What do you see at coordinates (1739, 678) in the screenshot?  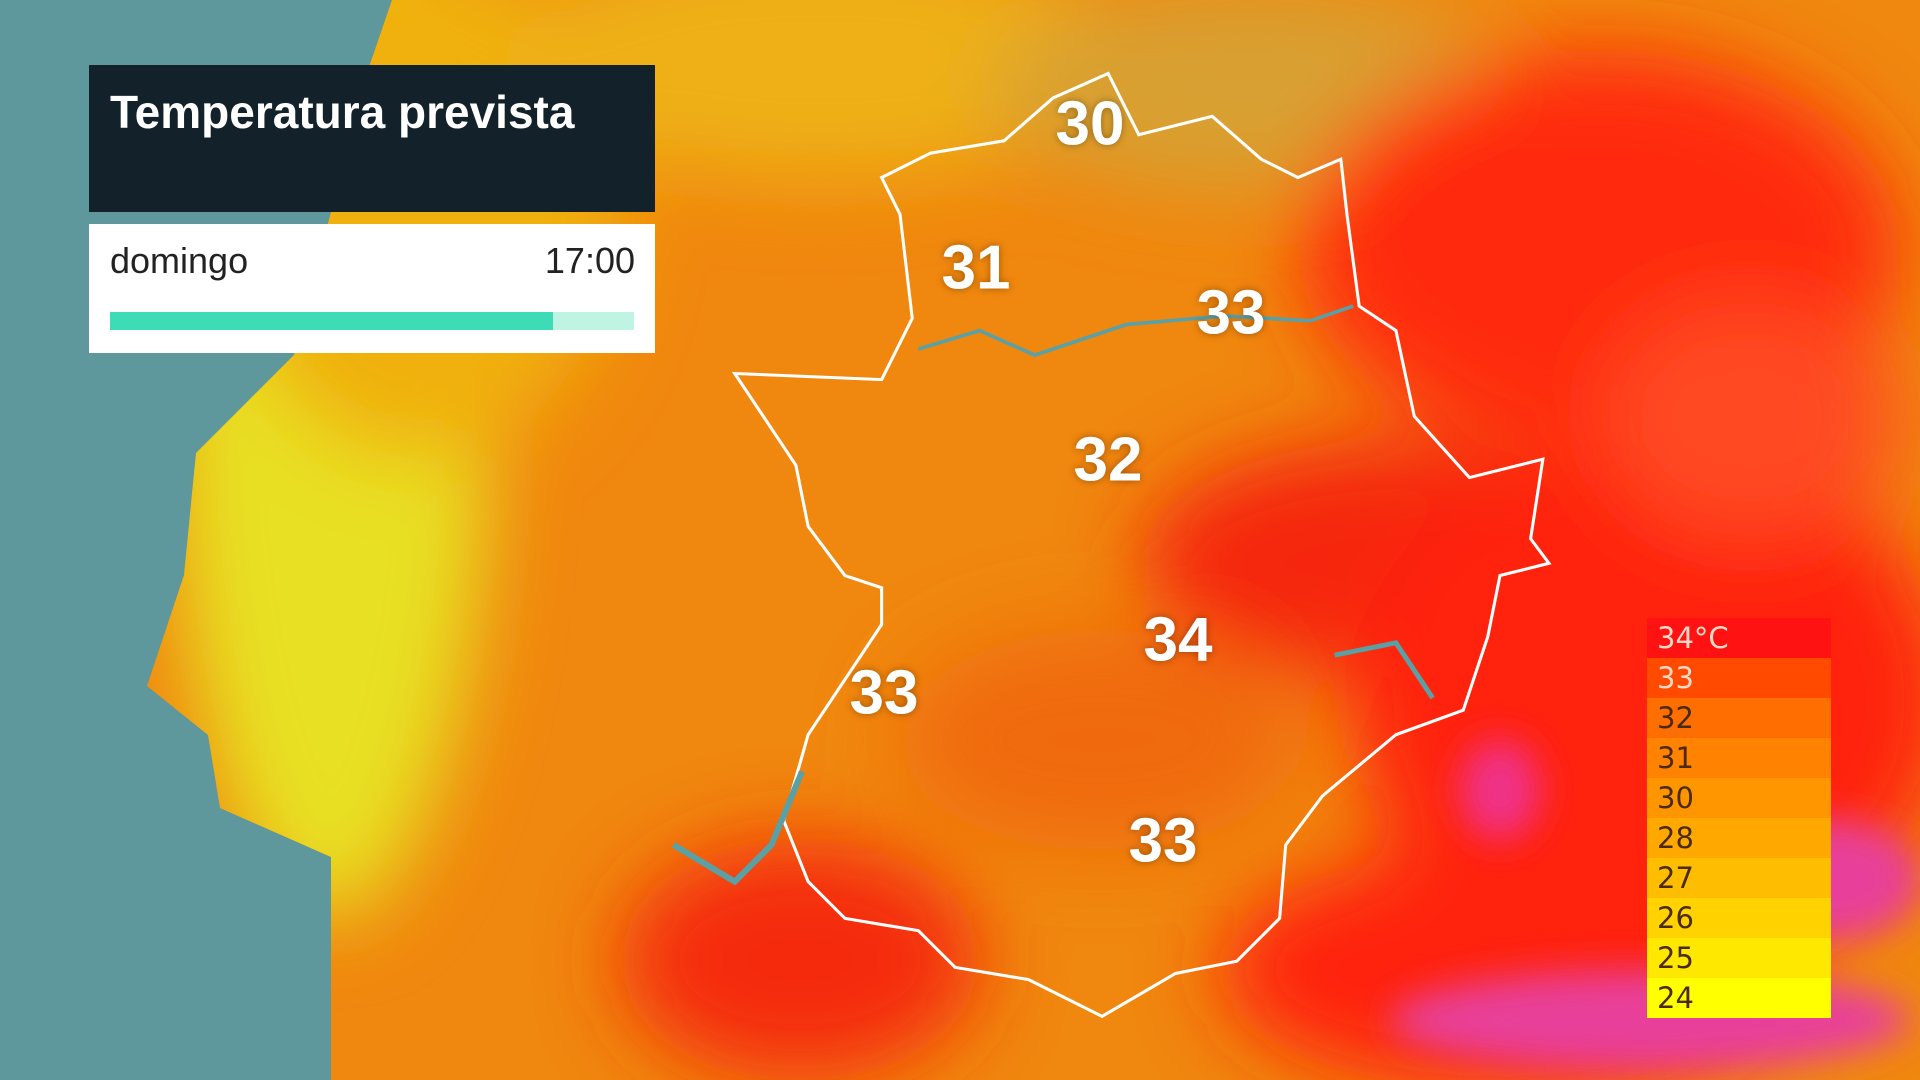 I see `legend-entry: 33` at bounding box center [1739, 678].